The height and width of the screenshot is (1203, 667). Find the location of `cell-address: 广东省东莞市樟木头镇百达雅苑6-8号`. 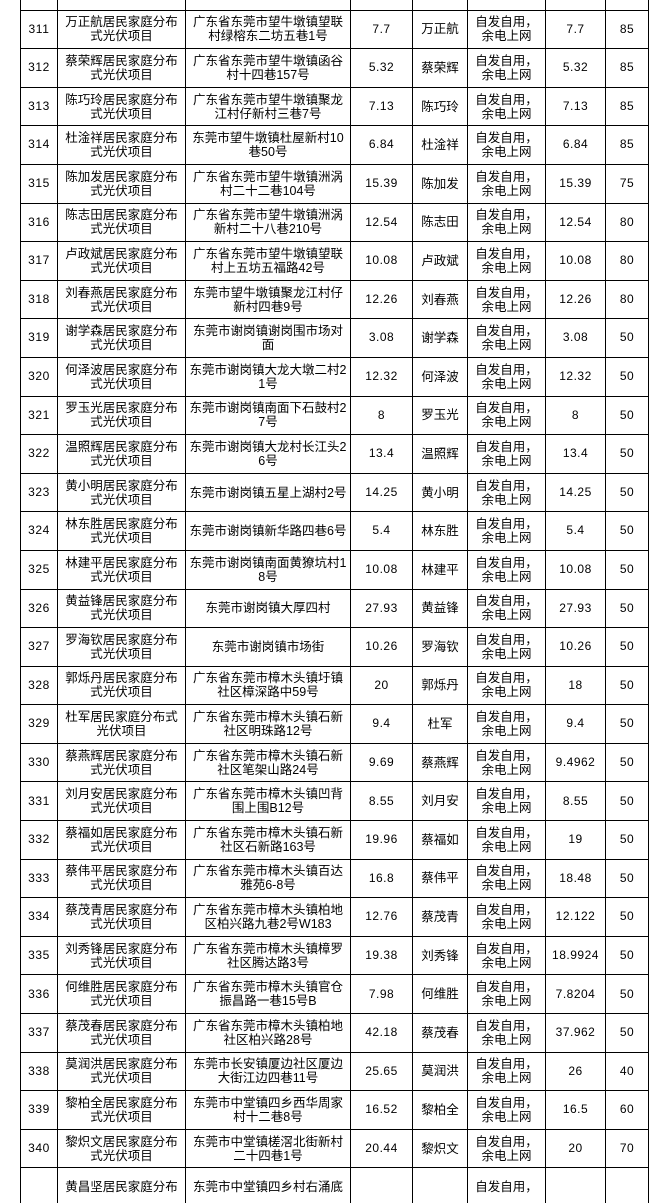

cell-address: 广东省东莞市樟木头镇百达雅苑6-8号 is located at coordinates (268, 878).